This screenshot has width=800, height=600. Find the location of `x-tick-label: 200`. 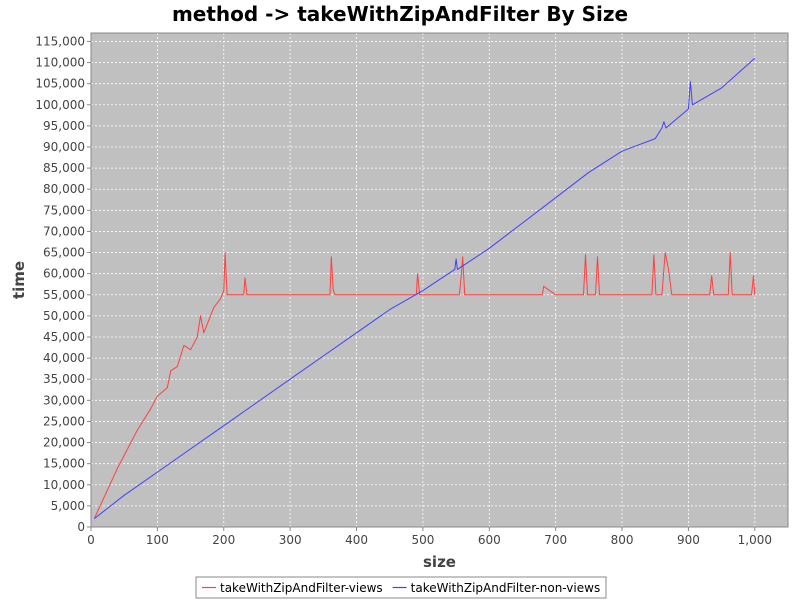

x-tick-label: 200 is located at coordinates (223, 540).